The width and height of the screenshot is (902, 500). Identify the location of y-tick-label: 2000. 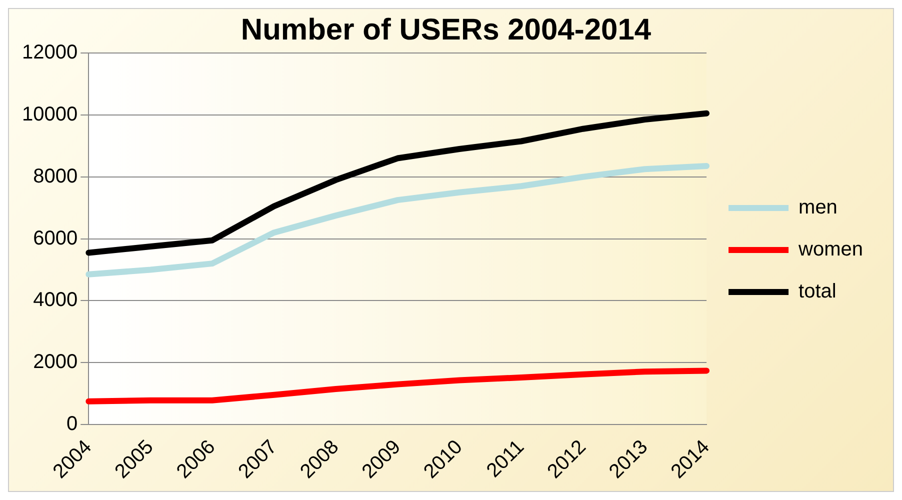
(55, 362).